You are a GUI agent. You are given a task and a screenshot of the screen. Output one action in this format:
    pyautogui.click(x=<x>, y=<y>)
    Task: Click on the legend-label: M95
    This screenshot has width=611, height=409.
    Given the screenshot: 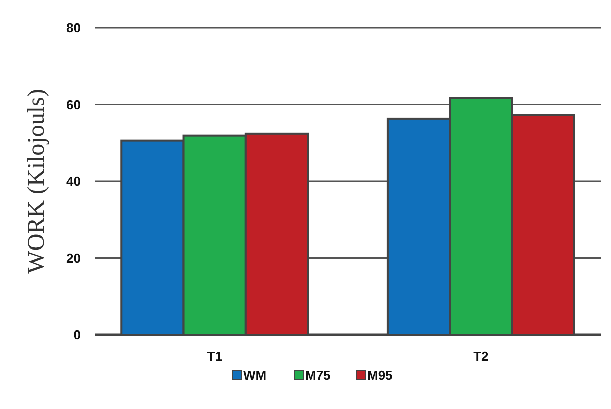 What is the action you would take?
    pyautogui.click(x=380, y=375)
    